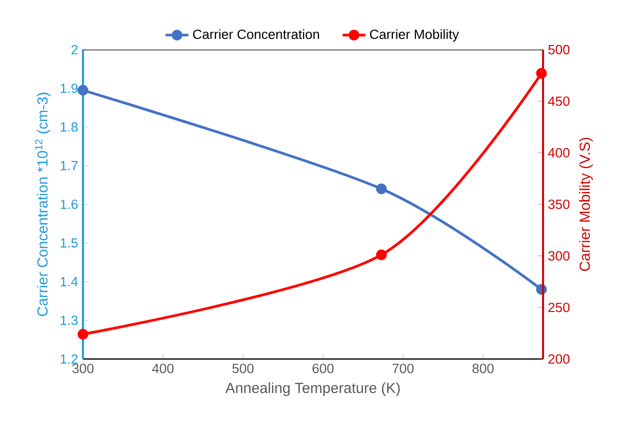 Image resolution: width=622 pixels, height=423 pixels. Describe the element at coordinates (403, 369) in the screenshot. I see `x-tick-label: 700` at that location.